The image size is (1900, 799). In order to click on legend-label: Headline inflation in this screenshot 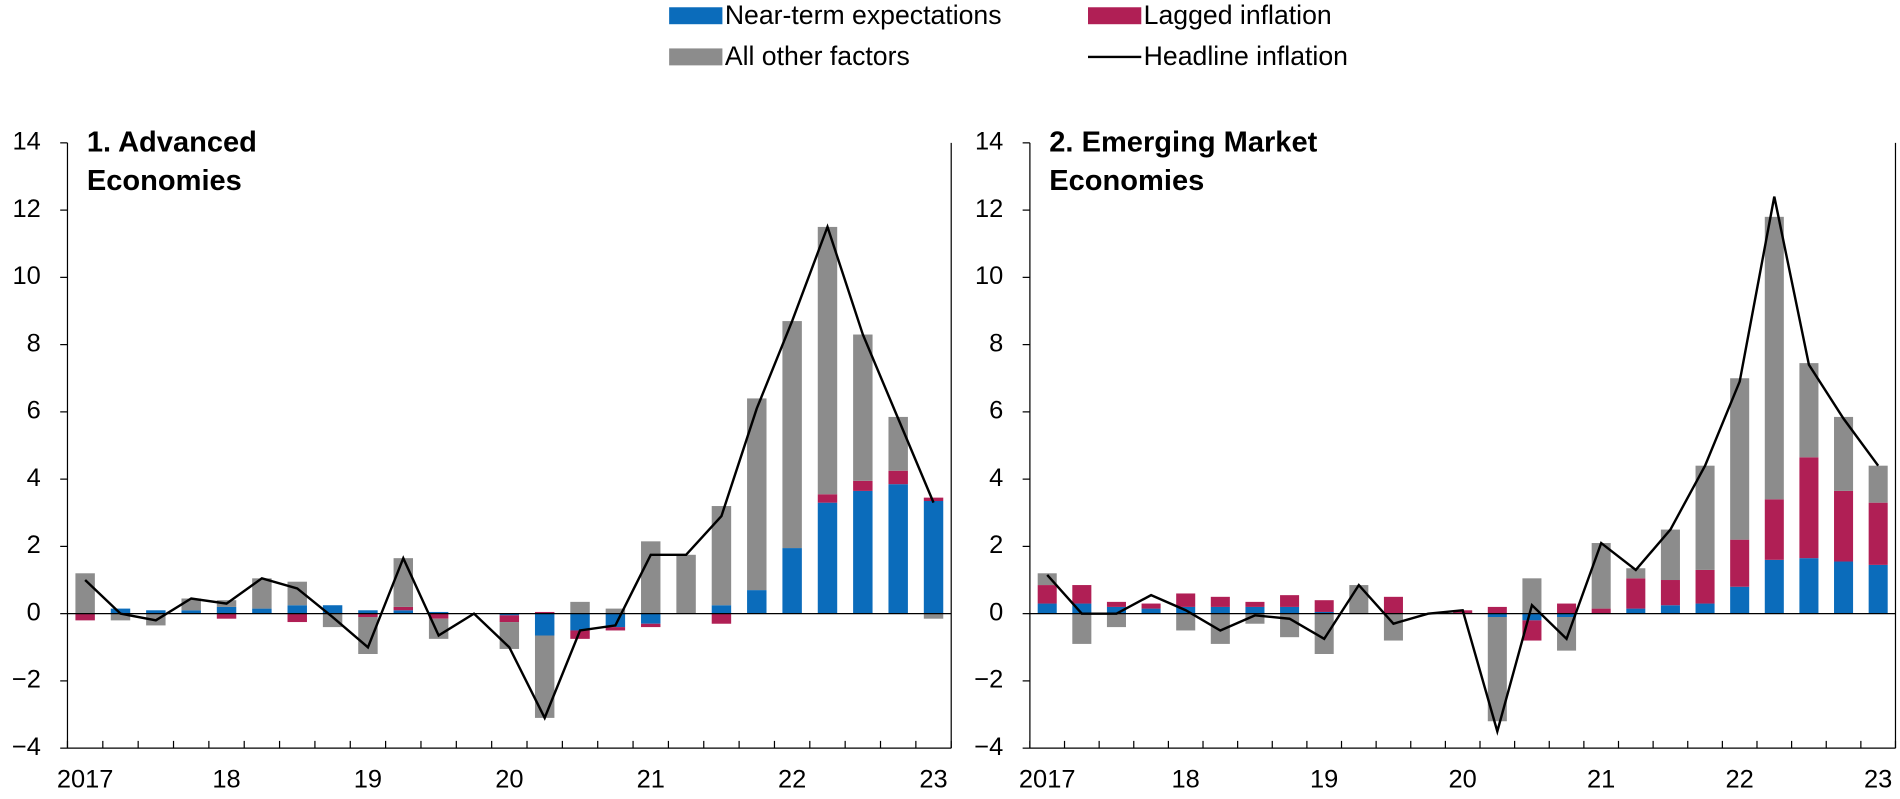, I will do `click(1246, 56)`.